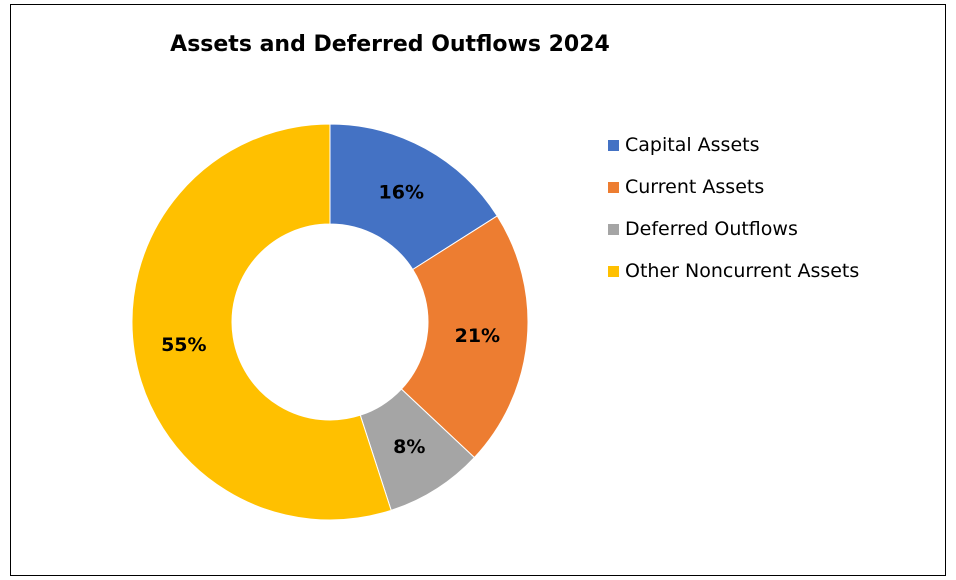 The width and height of the screenshot is (956, 580). What do you see at coordinates (695, 187) in the screenshot?
I see `legend-label: Current Assets` at bounding box center [695, 187].